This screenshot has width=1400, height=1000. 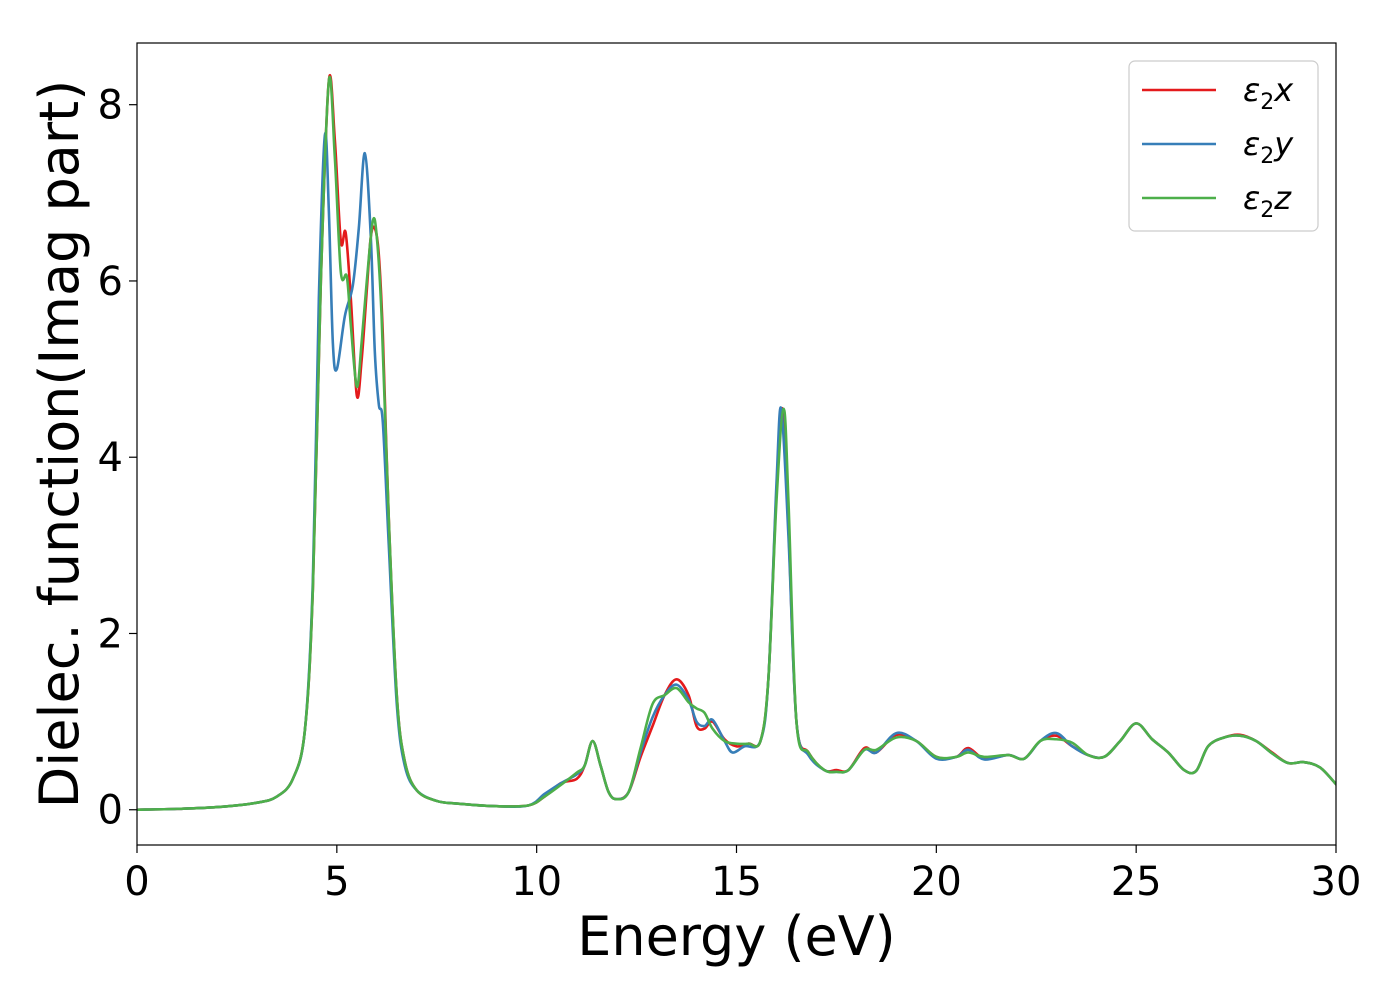 I want to click on x-tick-label: 25, so click(x=1136, y=882).